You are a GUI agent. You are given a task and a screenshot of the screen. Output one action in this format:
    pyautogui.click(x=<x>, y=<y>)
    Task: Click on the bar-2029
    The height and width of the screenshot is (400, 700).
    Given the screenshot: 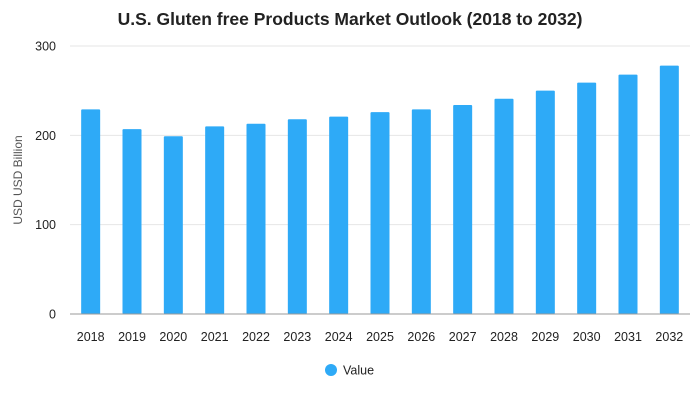 What is the action you would take?
    pyautogui.click(x=545, y=202)
    